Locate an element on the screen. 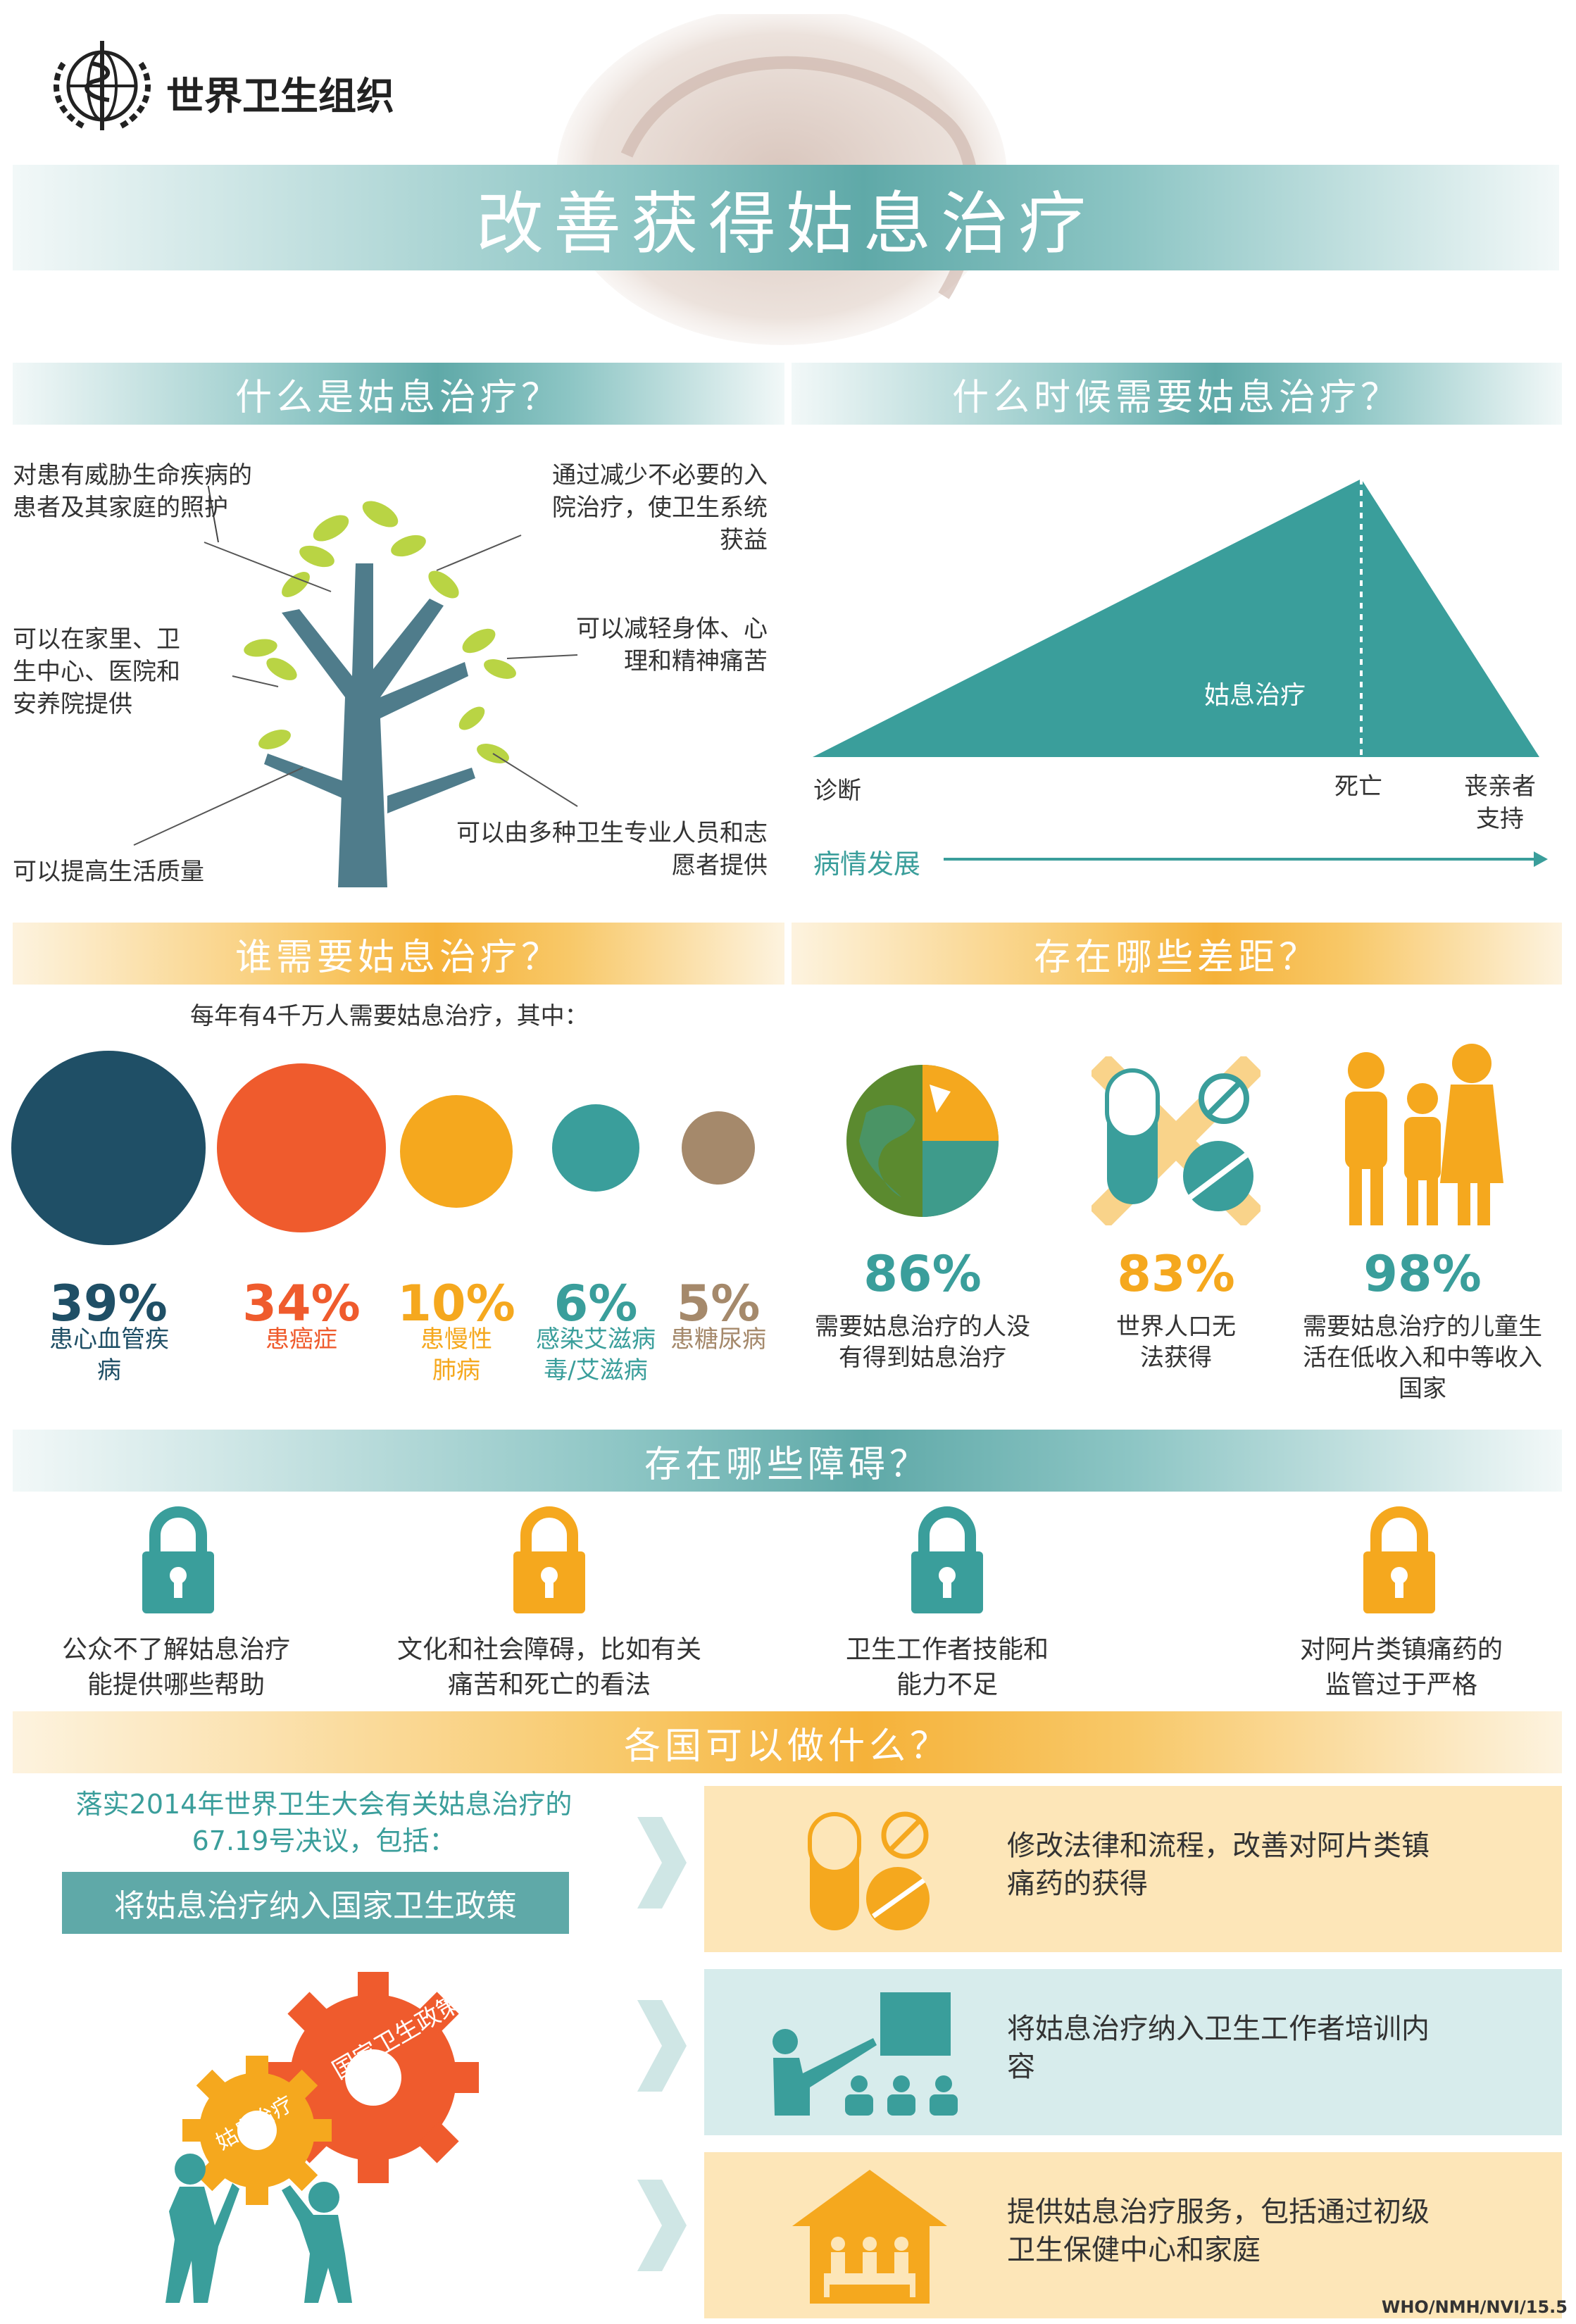 The width and height of the screenshot is (1576, 2324). who-label-lung: 患慢性肺病 is located at coordinates (456, 1355).